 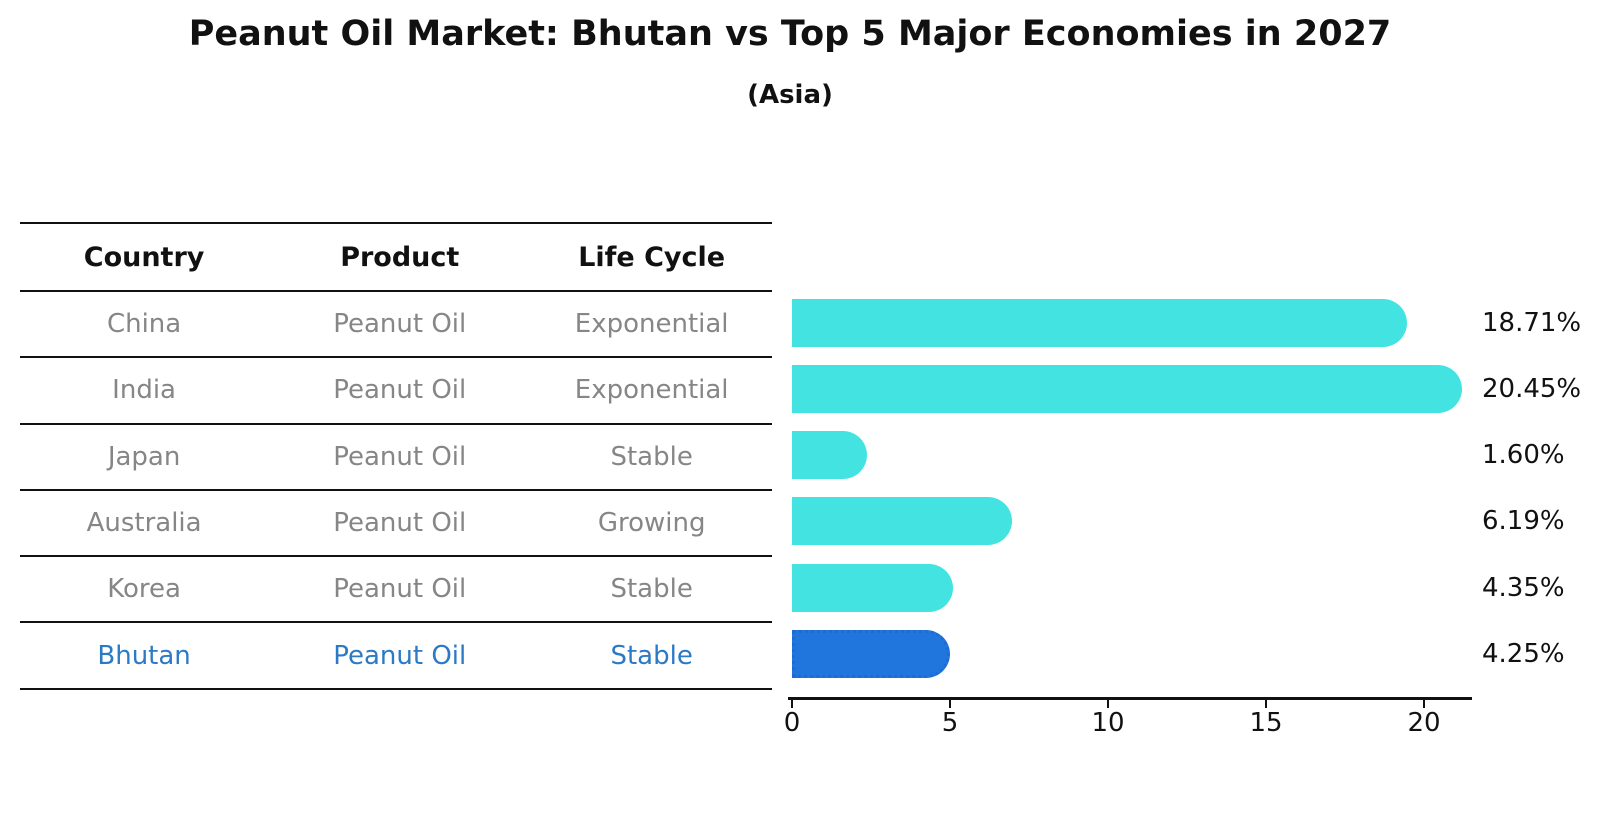 I want to click on cell-country: Japan, so click(x=144, y=456).